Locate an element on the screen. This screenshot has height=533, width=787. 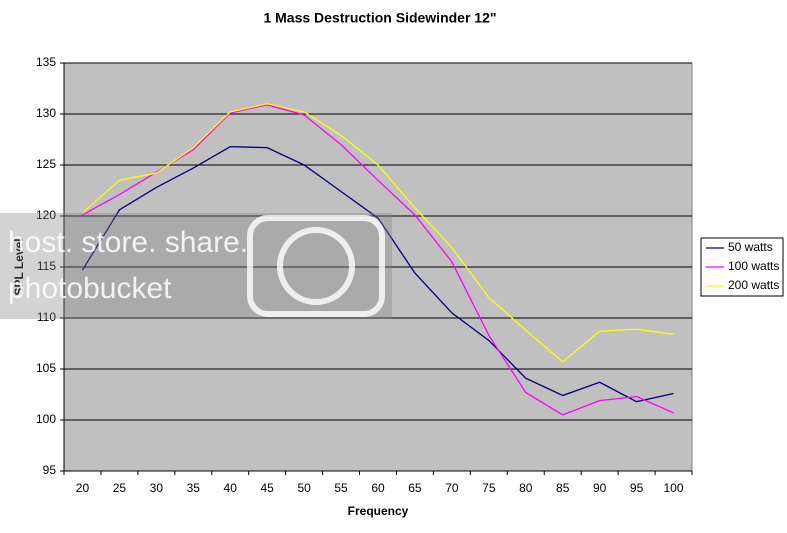
y-tick-label: 110 is located at coordinates (46, 317).